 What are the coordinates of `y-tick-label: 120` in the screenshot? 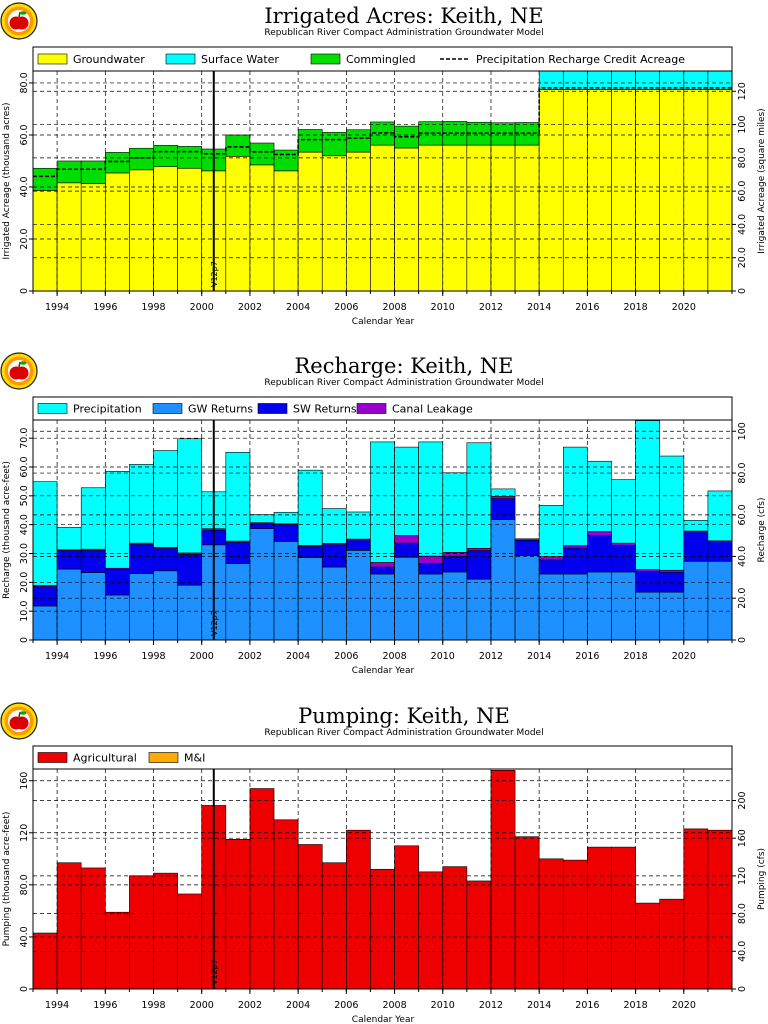 It's located at (24, 833).